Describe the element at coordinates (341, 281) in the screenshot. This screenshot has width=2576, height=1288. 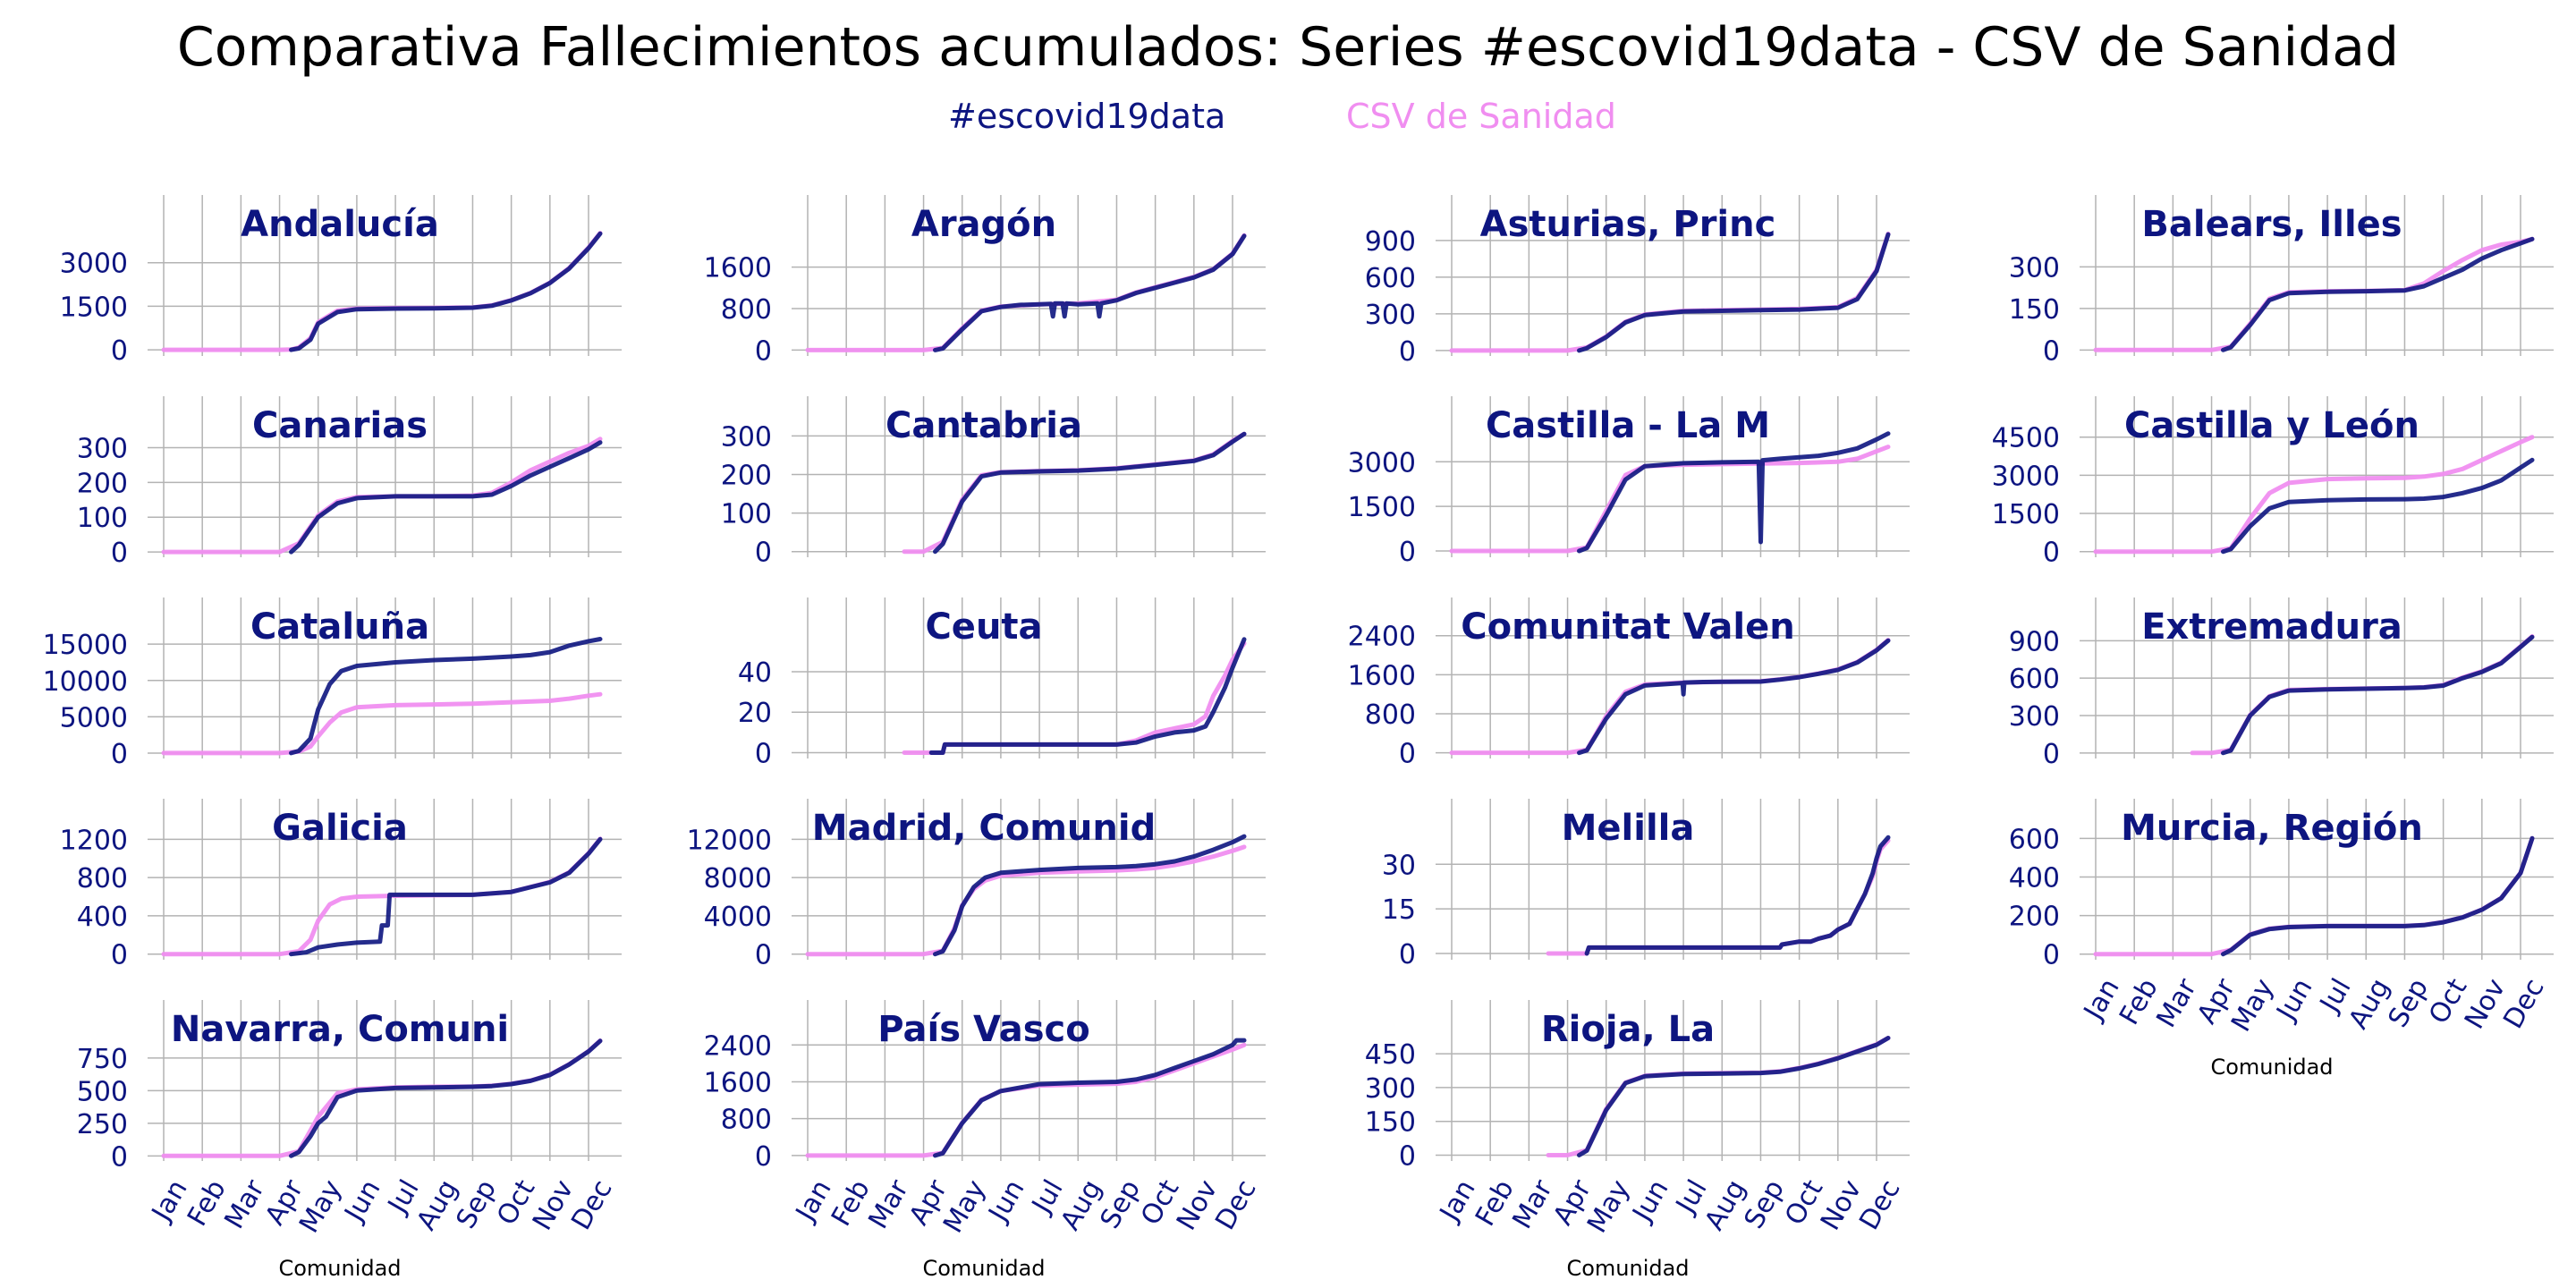
I see `panel-andaluc-a: 0 1500 3000 Andalucía` at that location.